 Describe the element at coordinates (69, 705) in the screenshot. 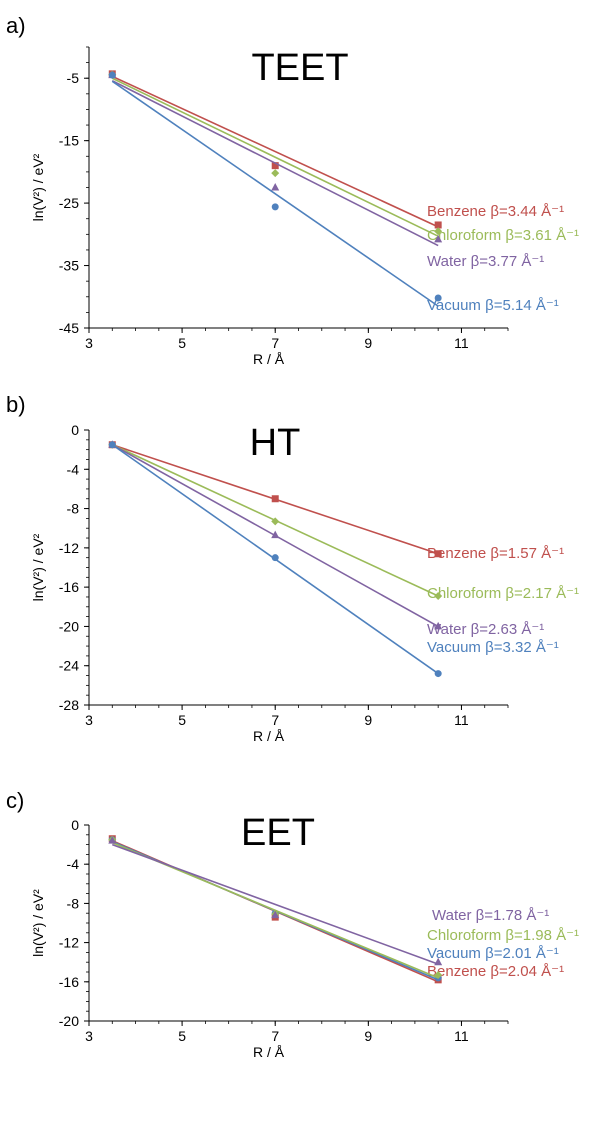

I see `y-tick-label: -28` at that location.